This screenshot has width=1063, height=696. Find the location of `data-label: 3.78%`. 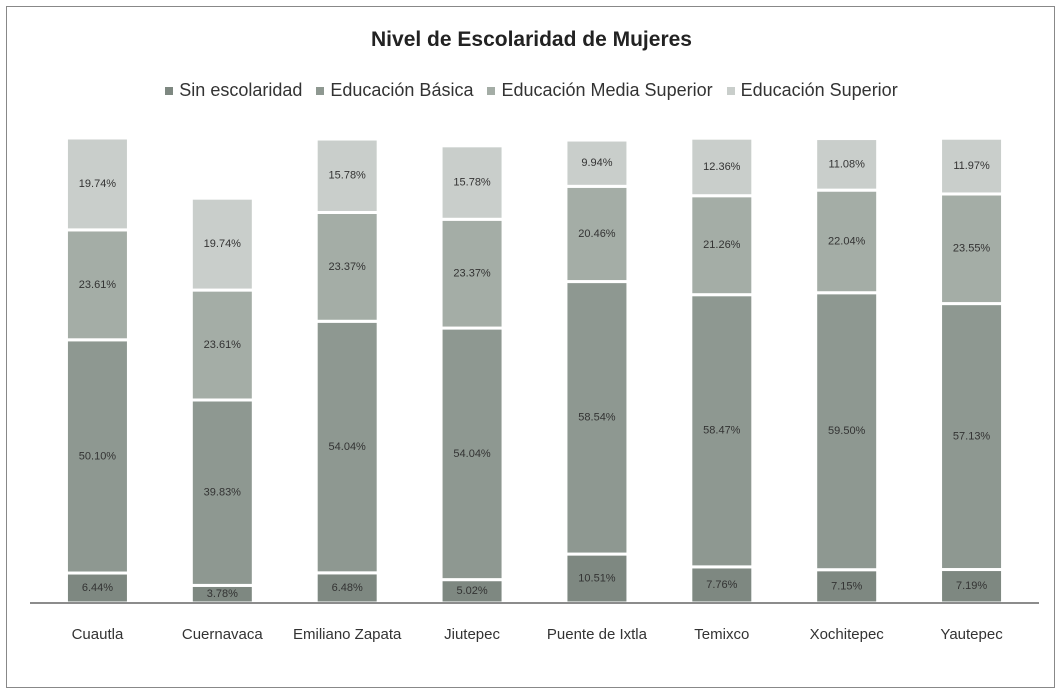

data-label: 3.78% is located at coordinates (222, 594).